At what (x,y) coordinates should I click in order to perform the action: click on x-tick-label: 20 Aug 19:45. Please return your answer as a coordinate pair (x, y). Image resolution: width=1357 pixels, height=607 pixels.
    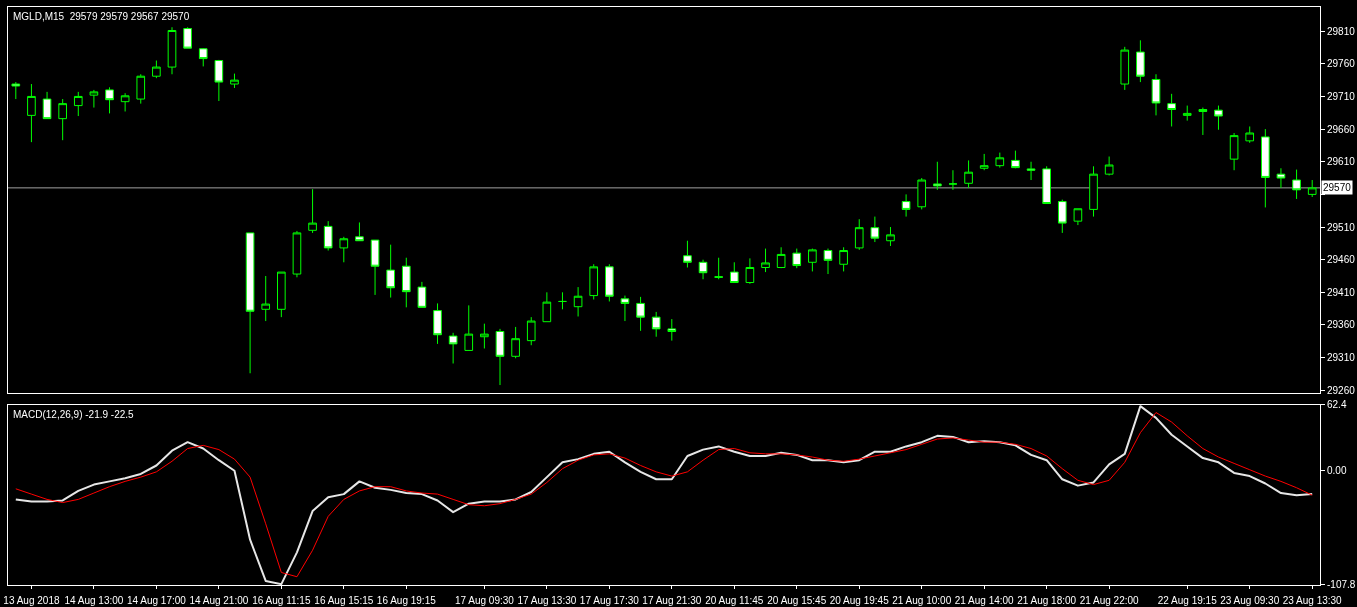
    Looking at the image, I should click on (859, 600).